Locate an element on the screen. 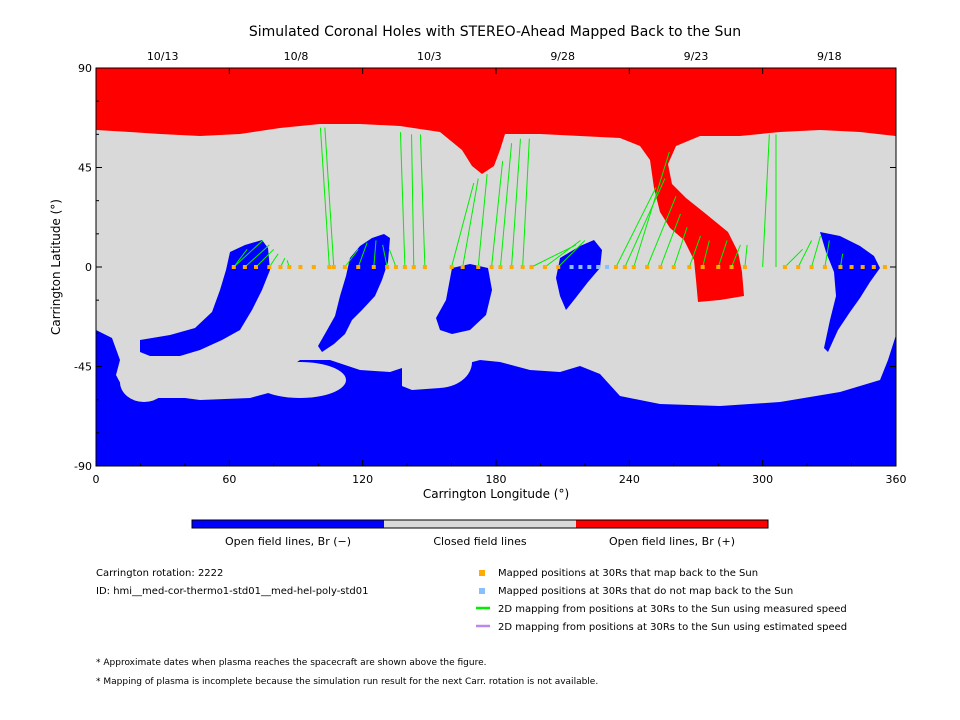 The image size is (960, 720). top-date-label-4: 9/23 is located at coordinates (696, 56).